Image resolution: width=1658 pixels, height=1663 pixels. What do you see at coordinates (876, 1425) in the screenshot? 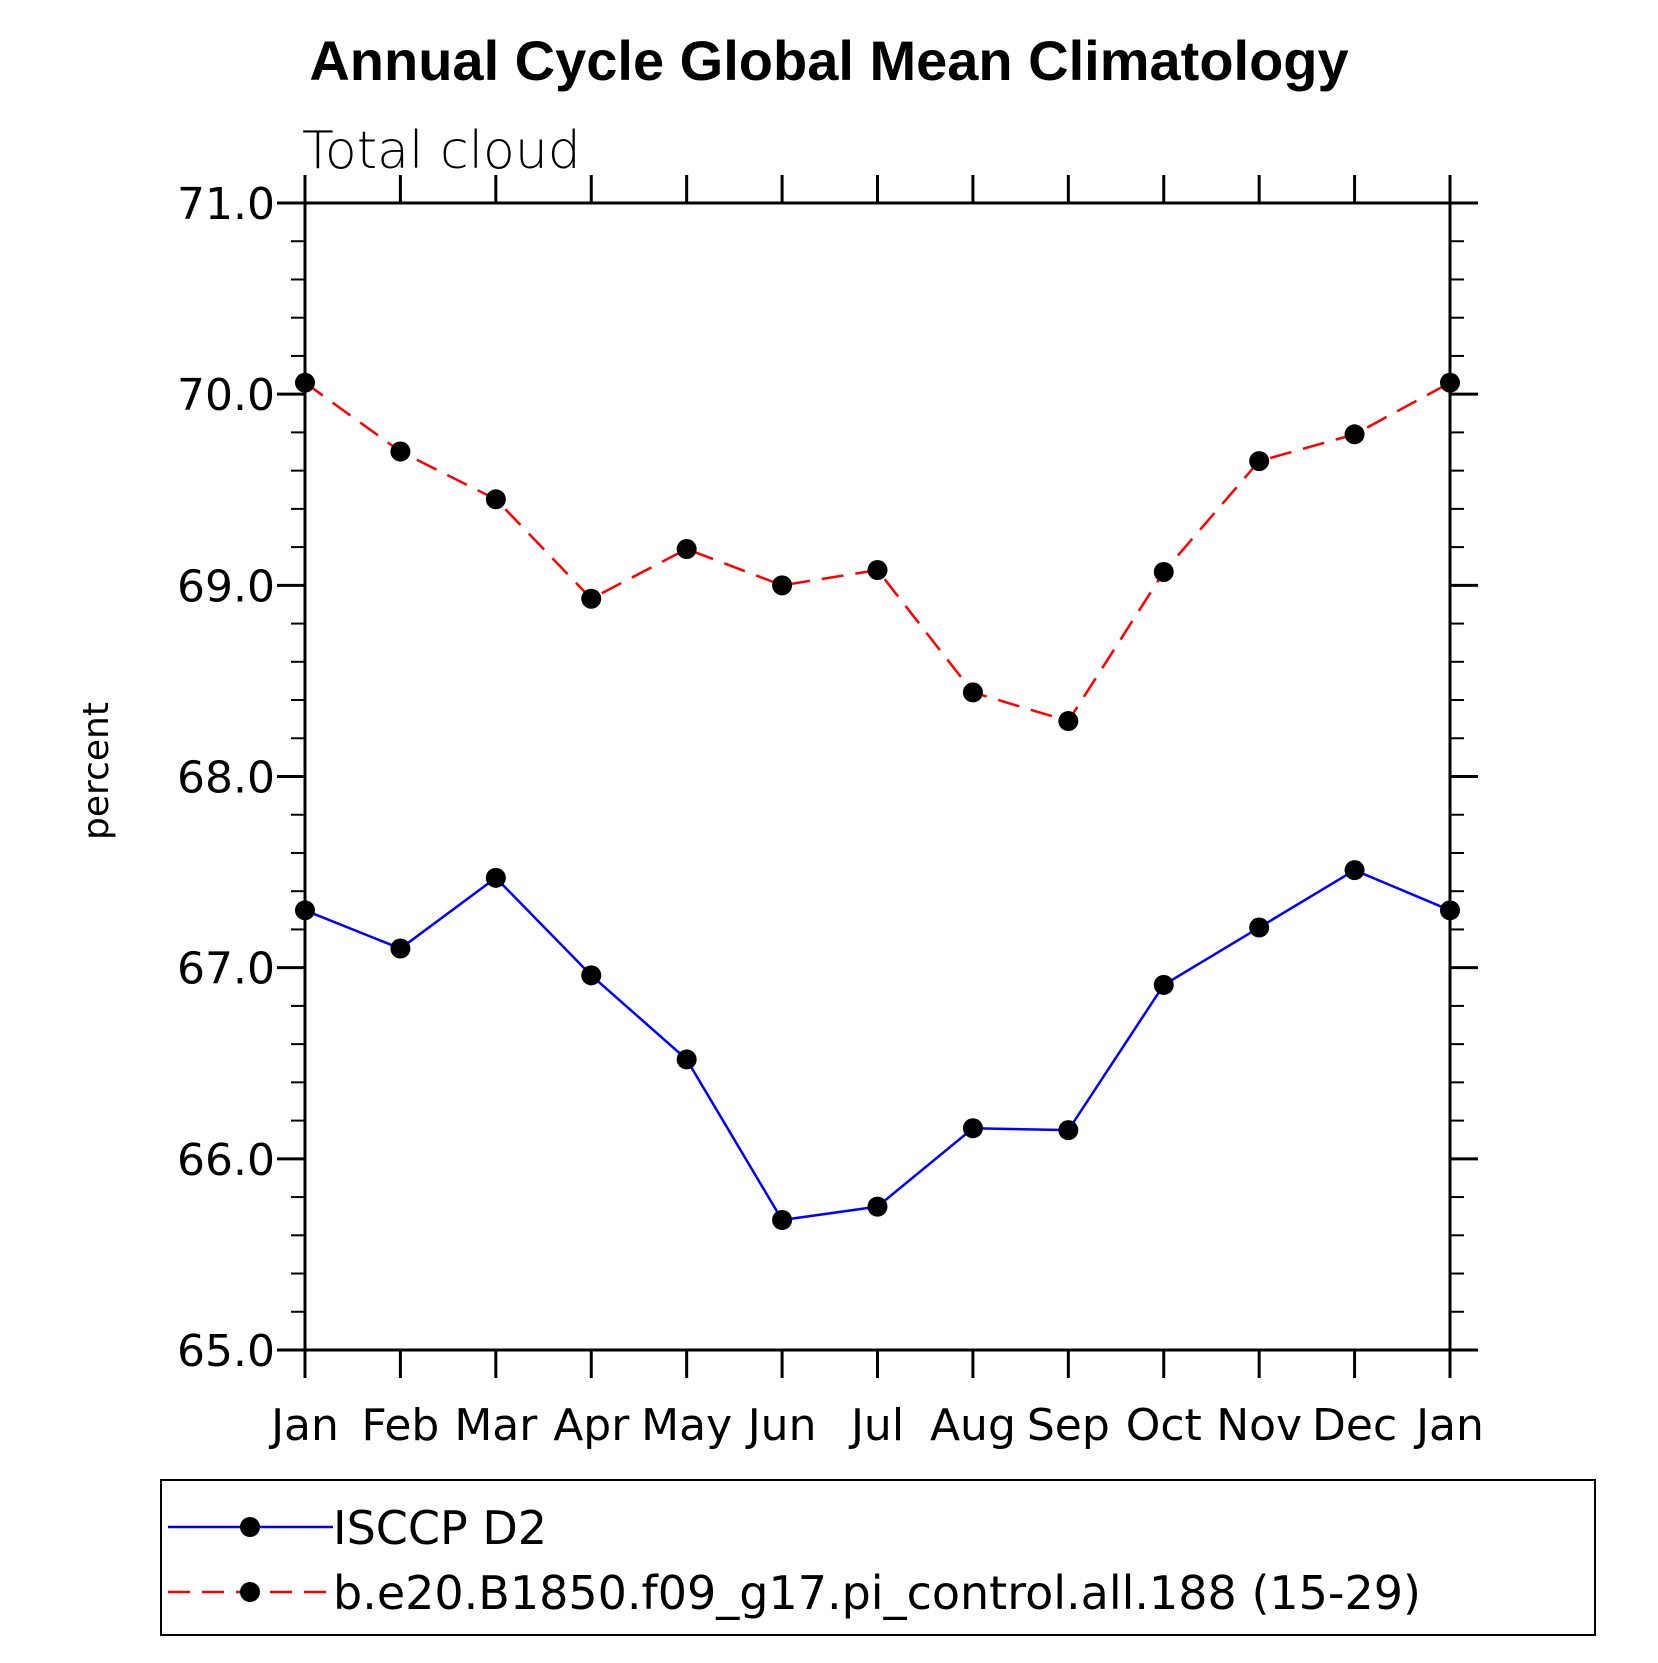
I see `x-tick-label: Jul` at bounding box center [876, 1425].